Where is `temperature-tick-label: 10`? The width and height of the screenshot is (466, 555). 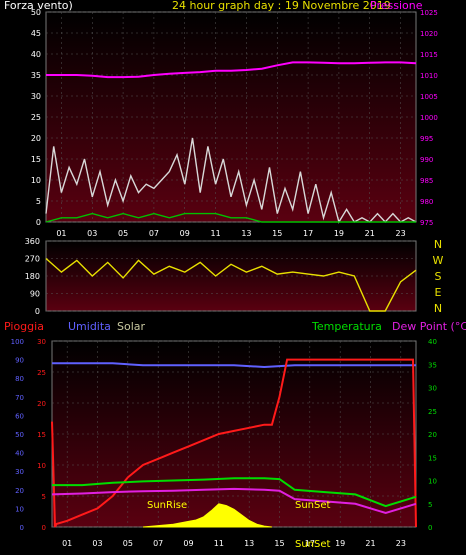
temperature-tick-label: 10 is located at coordinates (432, 482).